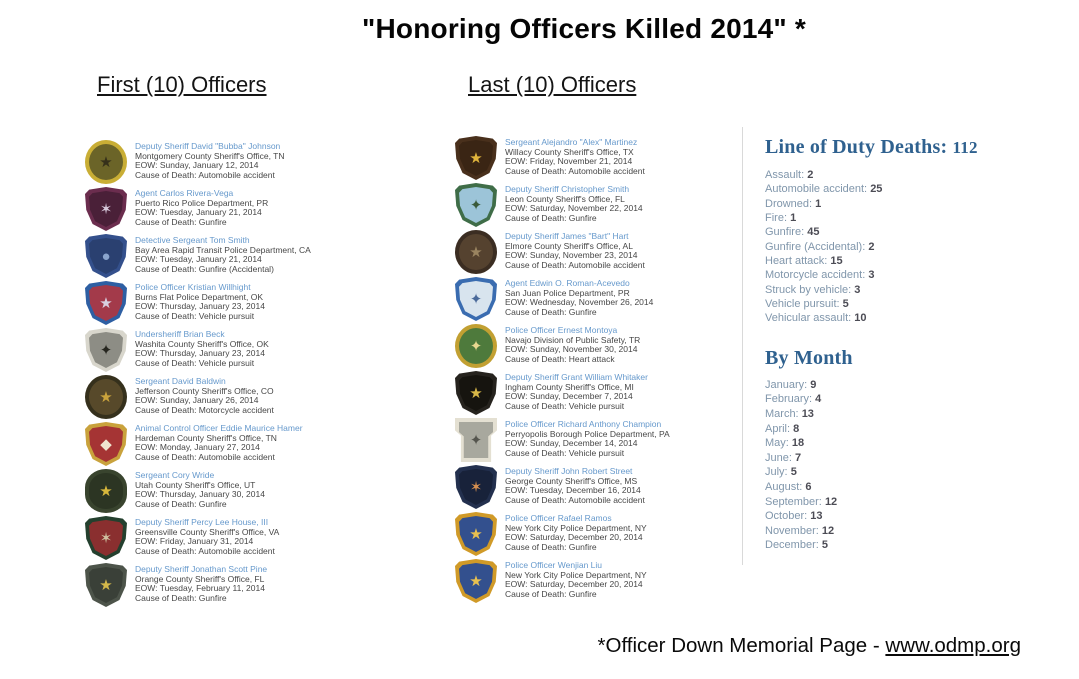 The height and width of the screenshot is (679, 1079). What do you see at coordinates (201, 569) in the screenshot?
I see `officer-name-link: Deputy Sheriff Jonathan Scott Pine` at bounding box center [201, 569].